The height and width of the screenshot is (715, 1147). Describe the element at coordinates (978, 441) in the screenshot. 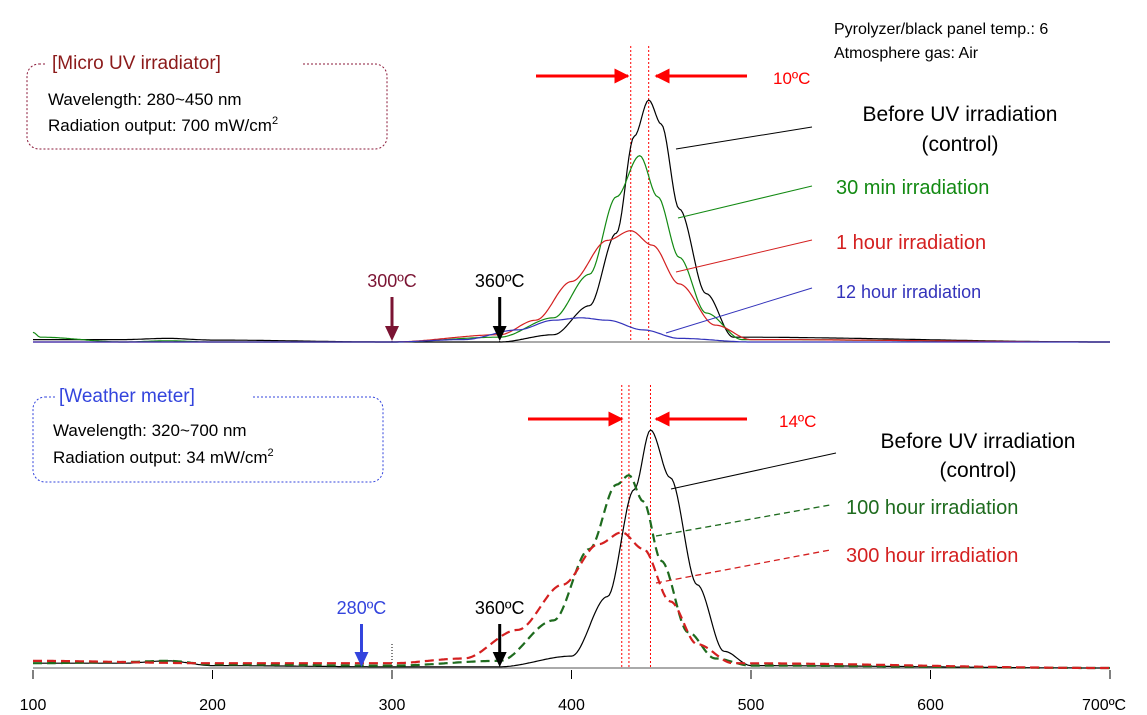

I see `bottom-label-control: Before UV irradiation` at that location.